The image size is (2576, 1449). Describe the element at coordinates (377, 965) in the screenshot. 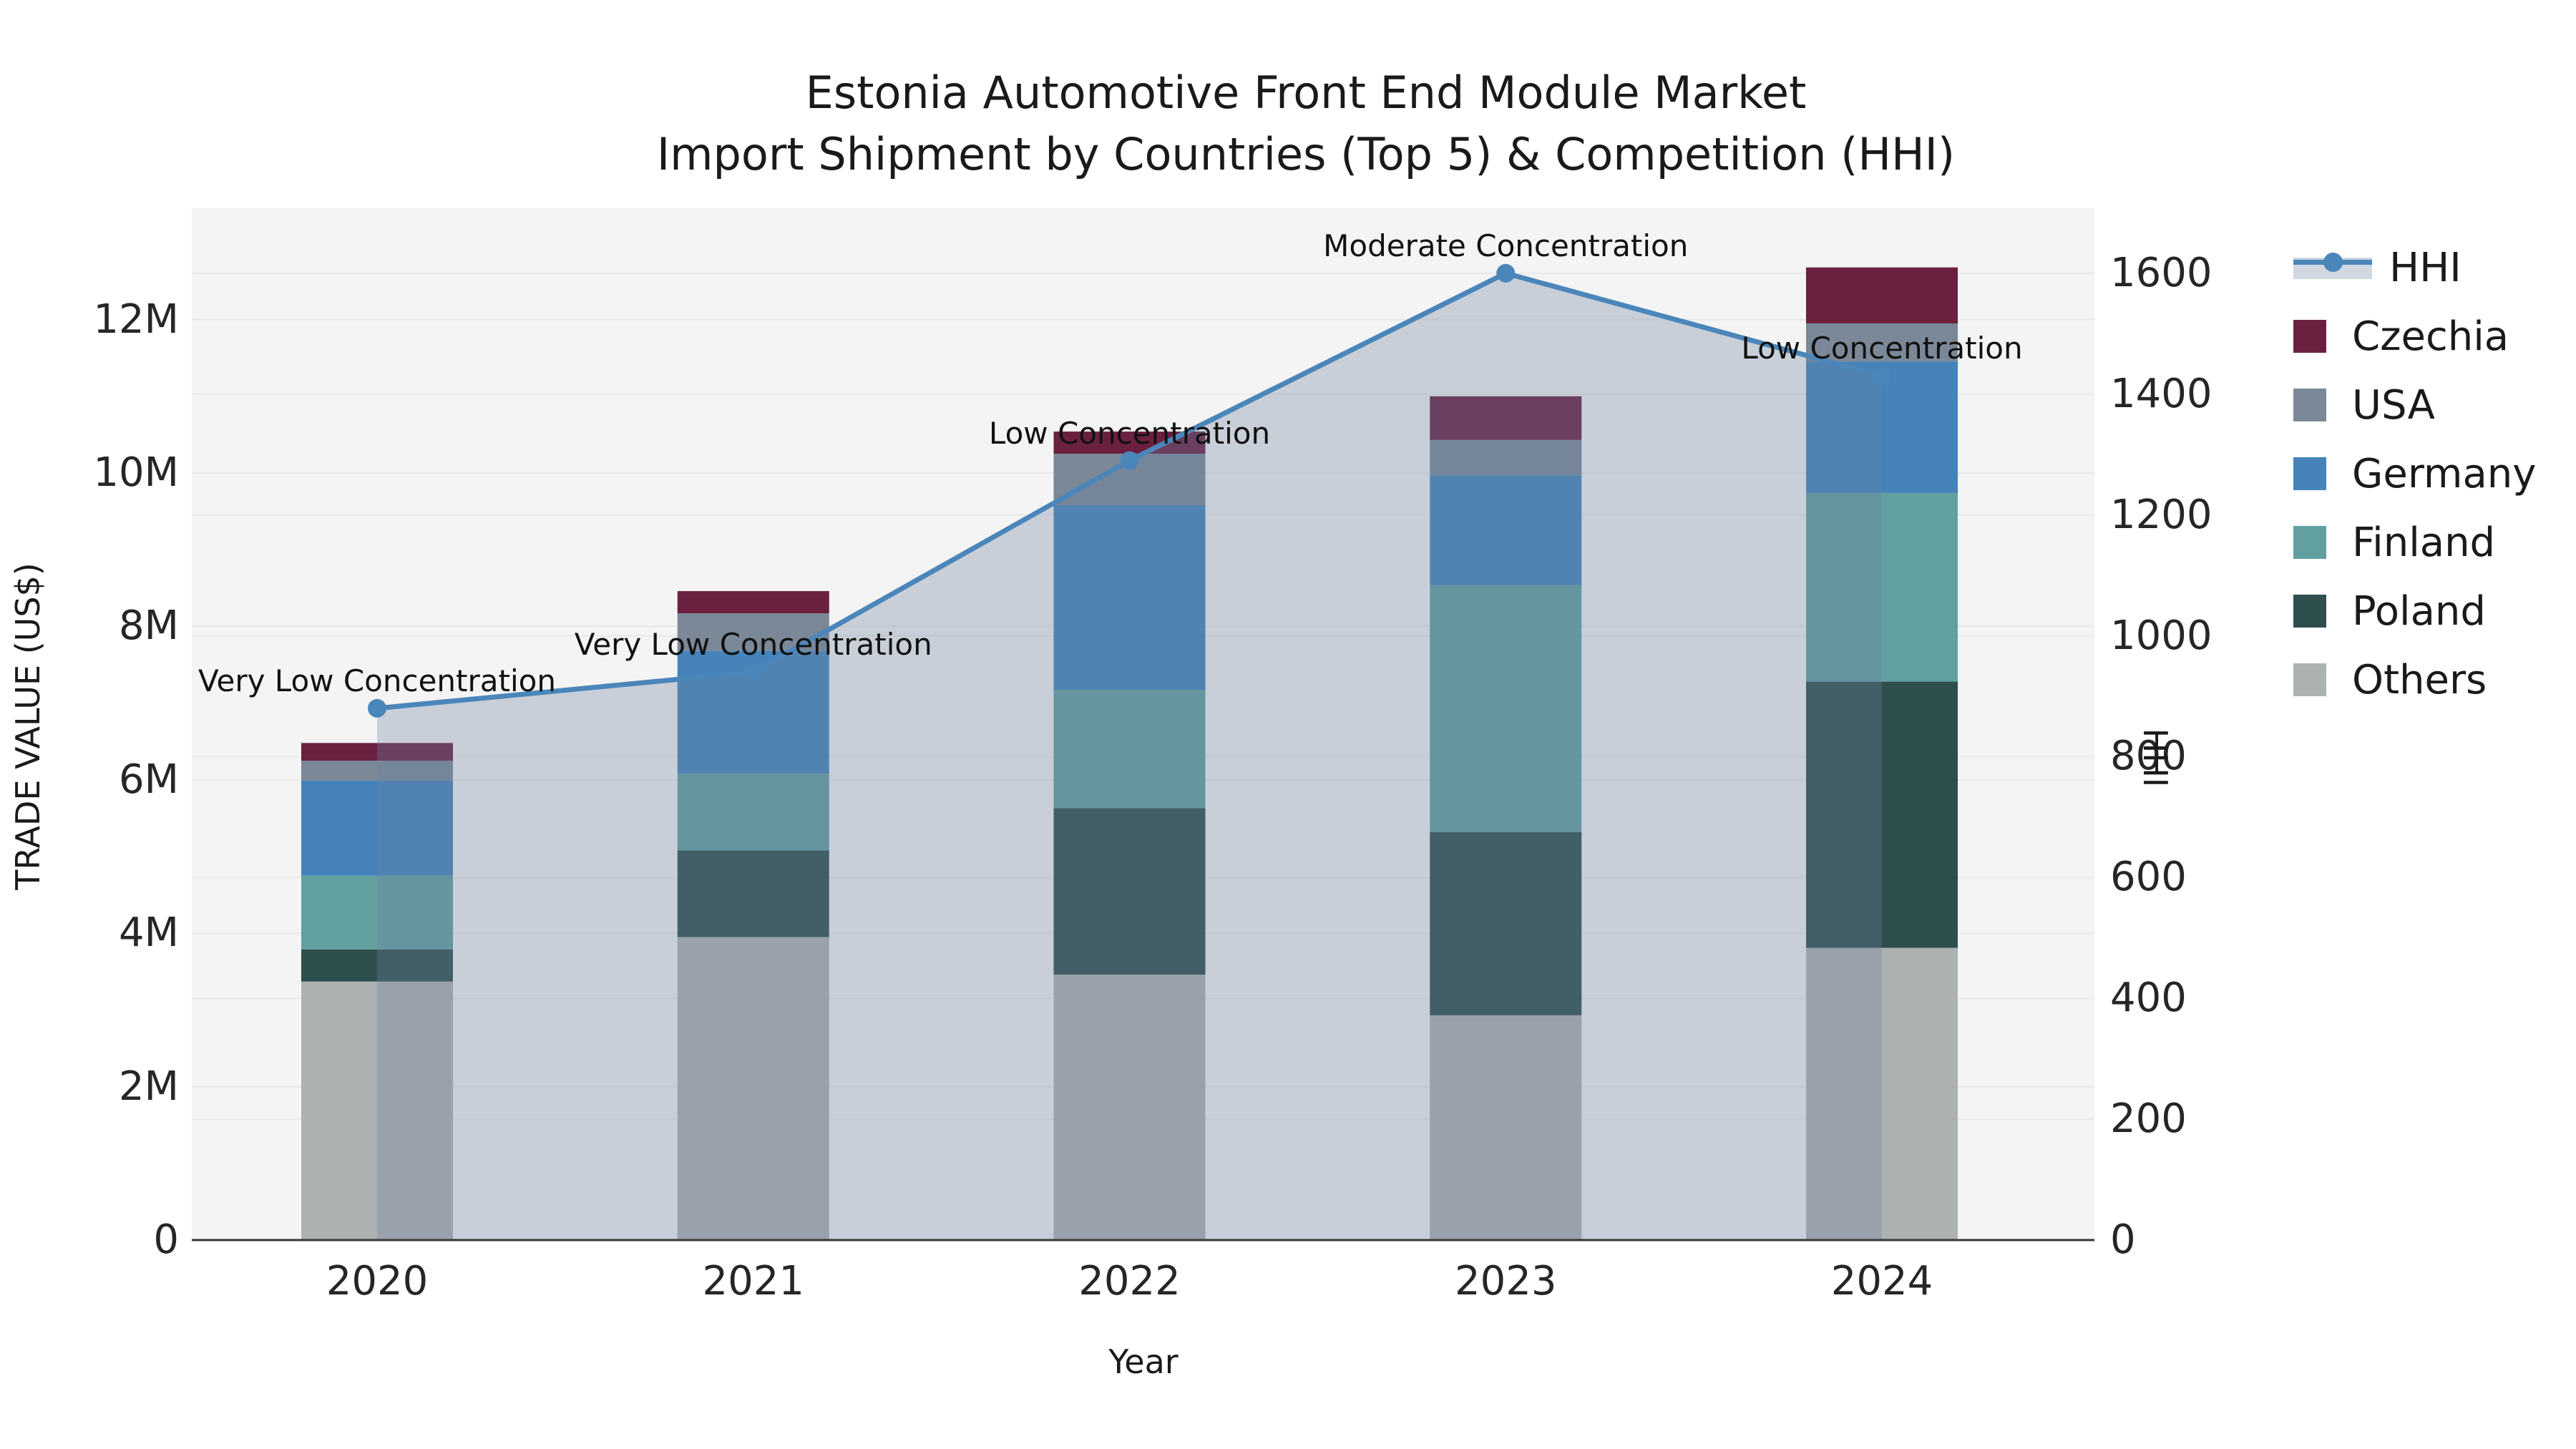

I see `bar-segment-2020-poland` at that location.